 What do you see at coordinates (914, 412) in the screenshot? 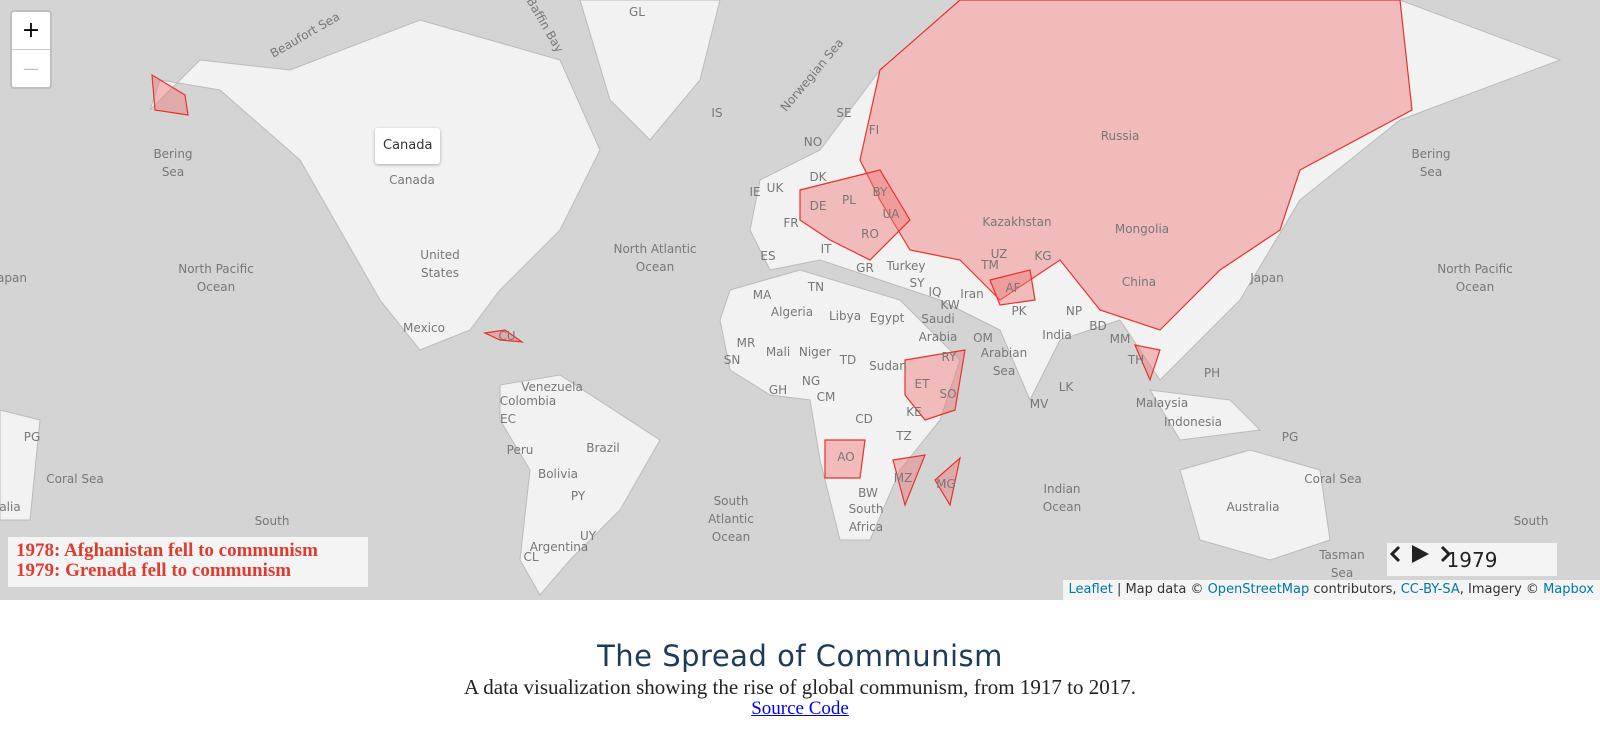
I see `map-label: KE` at bounding box center [914, 412].